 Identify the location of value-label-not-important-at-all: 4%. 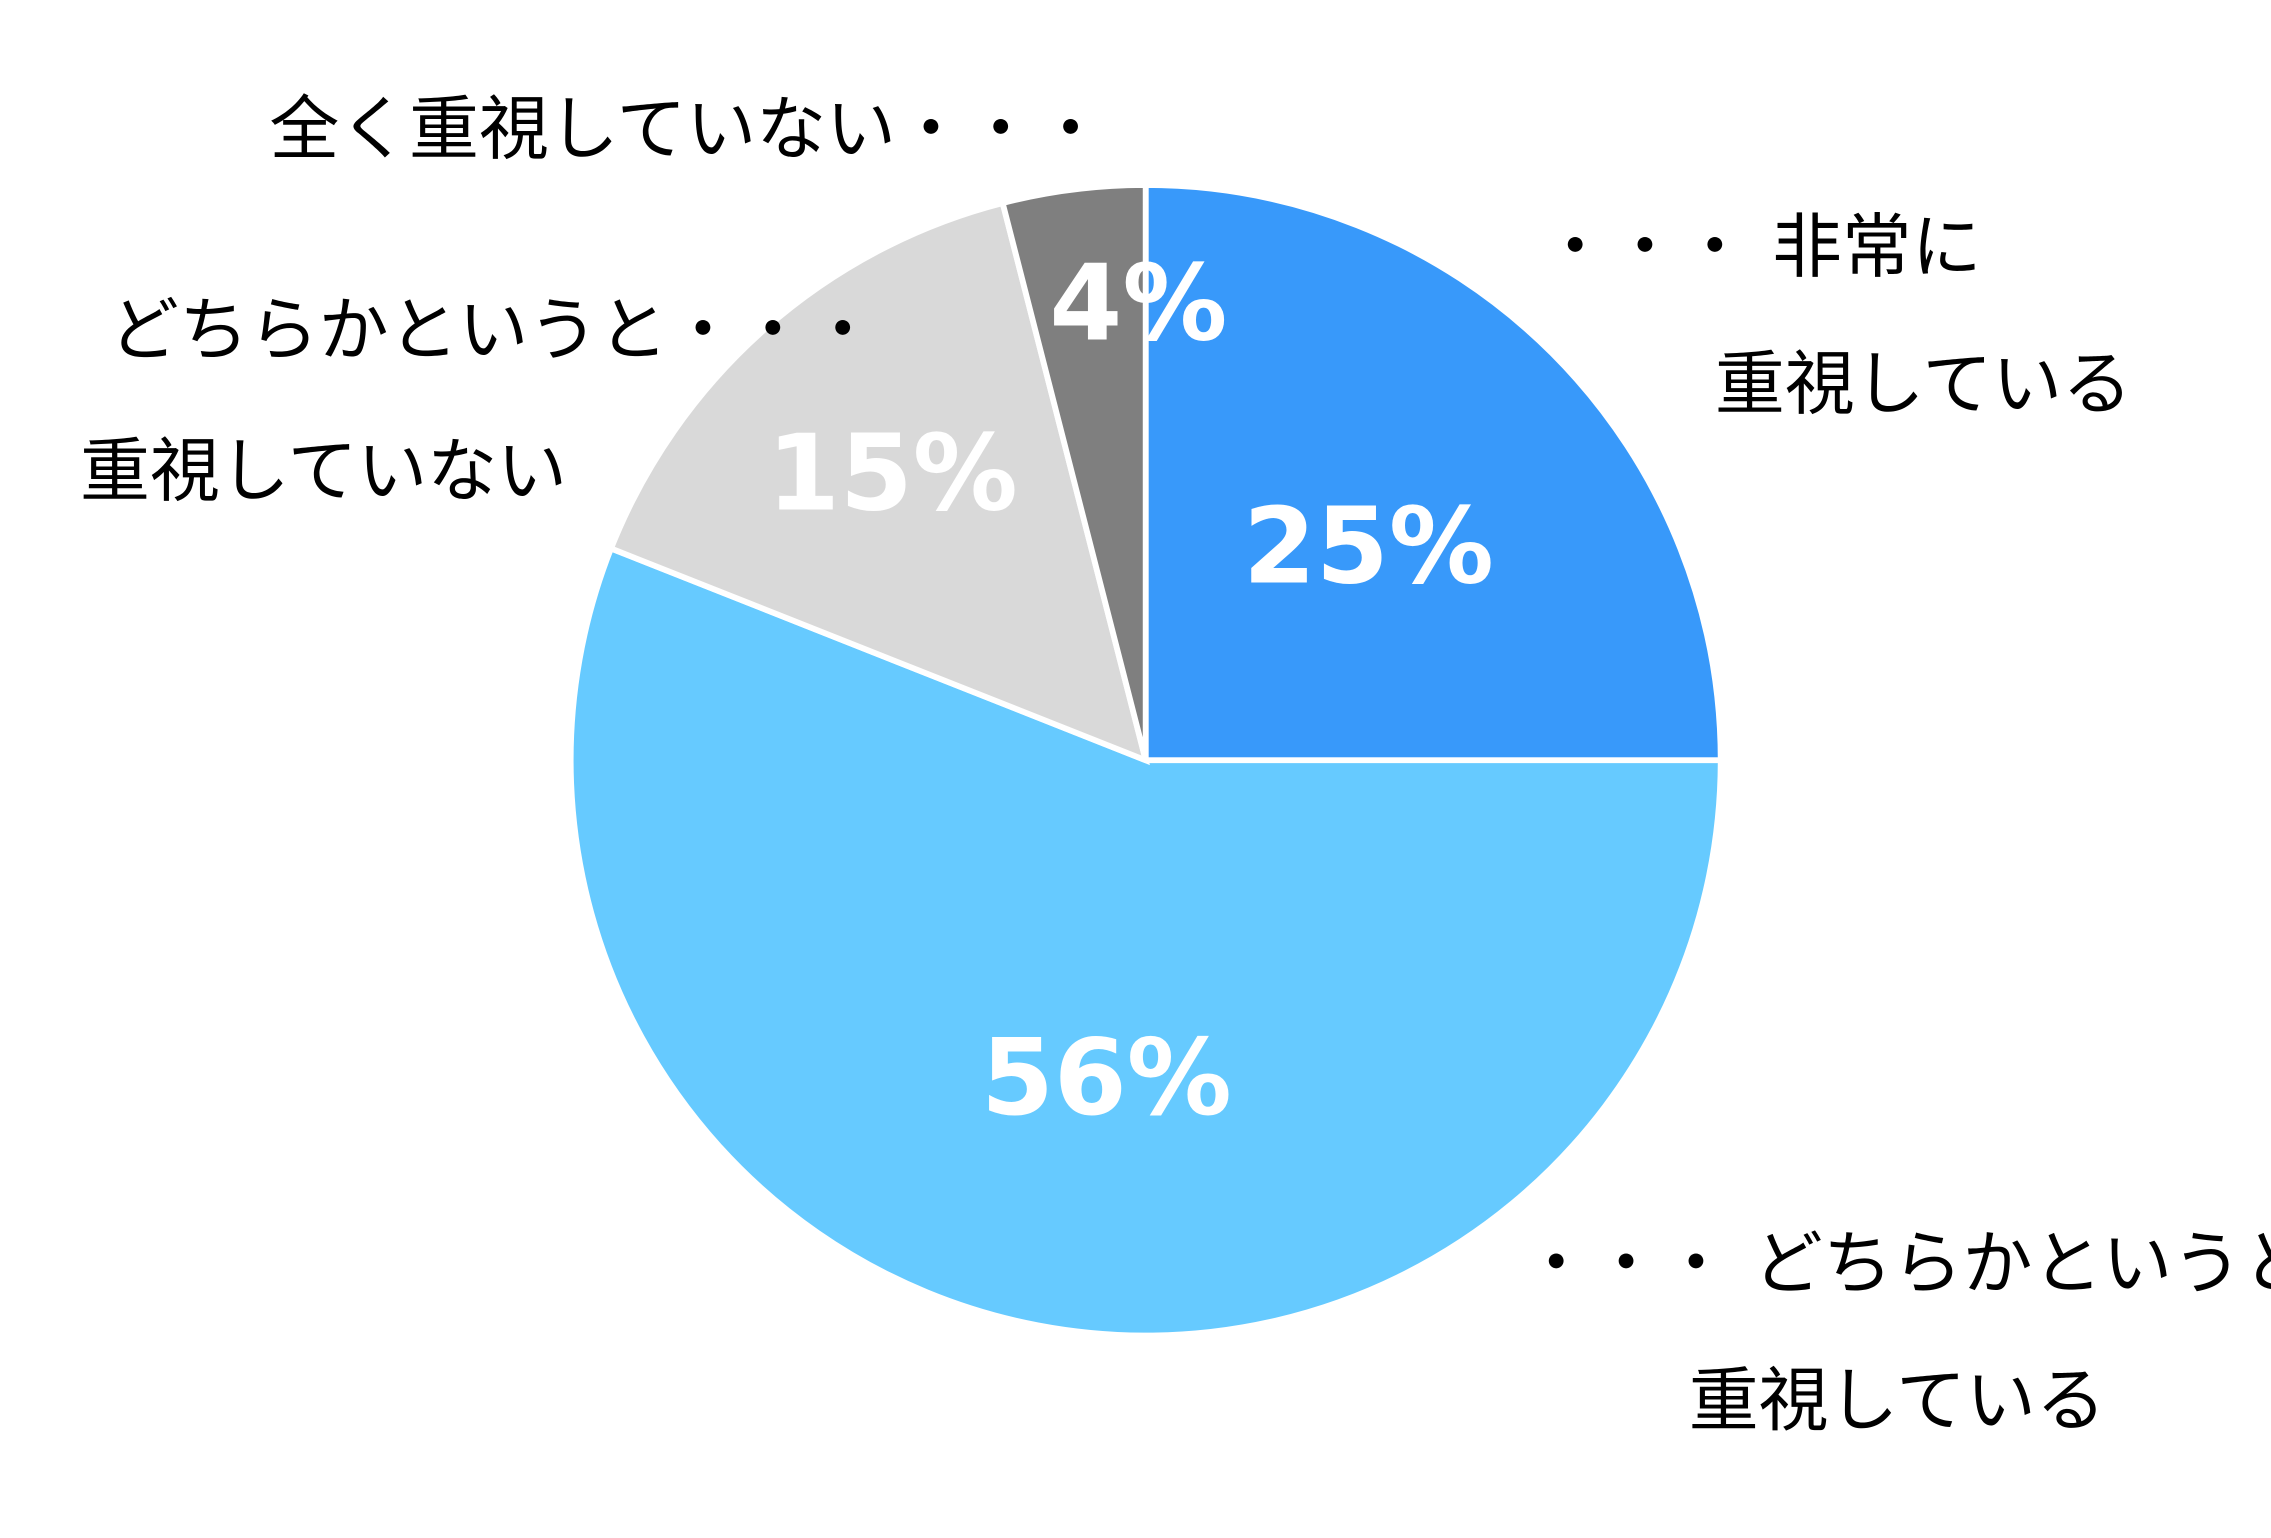
(1138, 303).